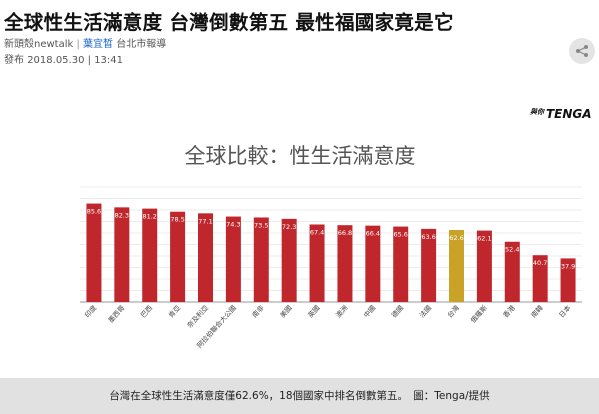 Image resolution: width=599 pixels, height=414 pixels. I want to click on x-tick-label: 巴西, so click(146, 312).